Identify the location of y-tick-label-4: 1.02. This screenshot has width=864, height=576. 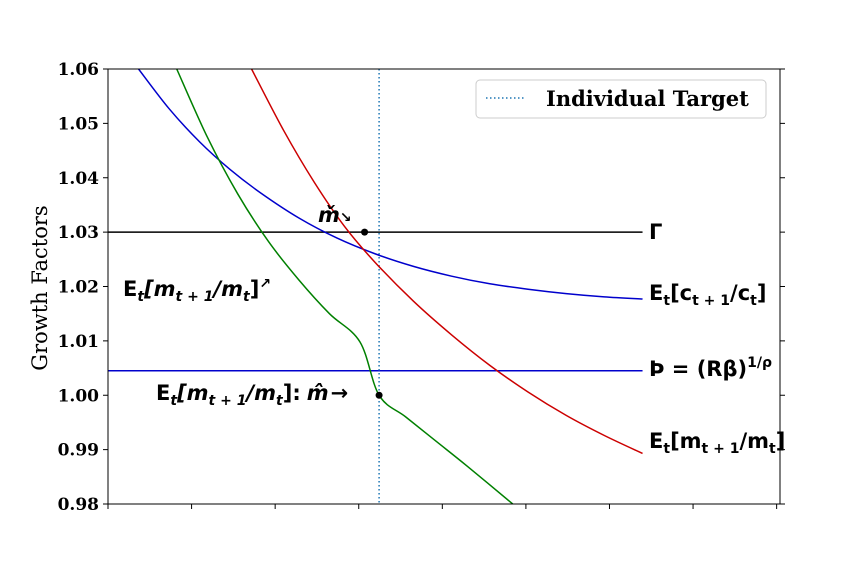
(78, 288).